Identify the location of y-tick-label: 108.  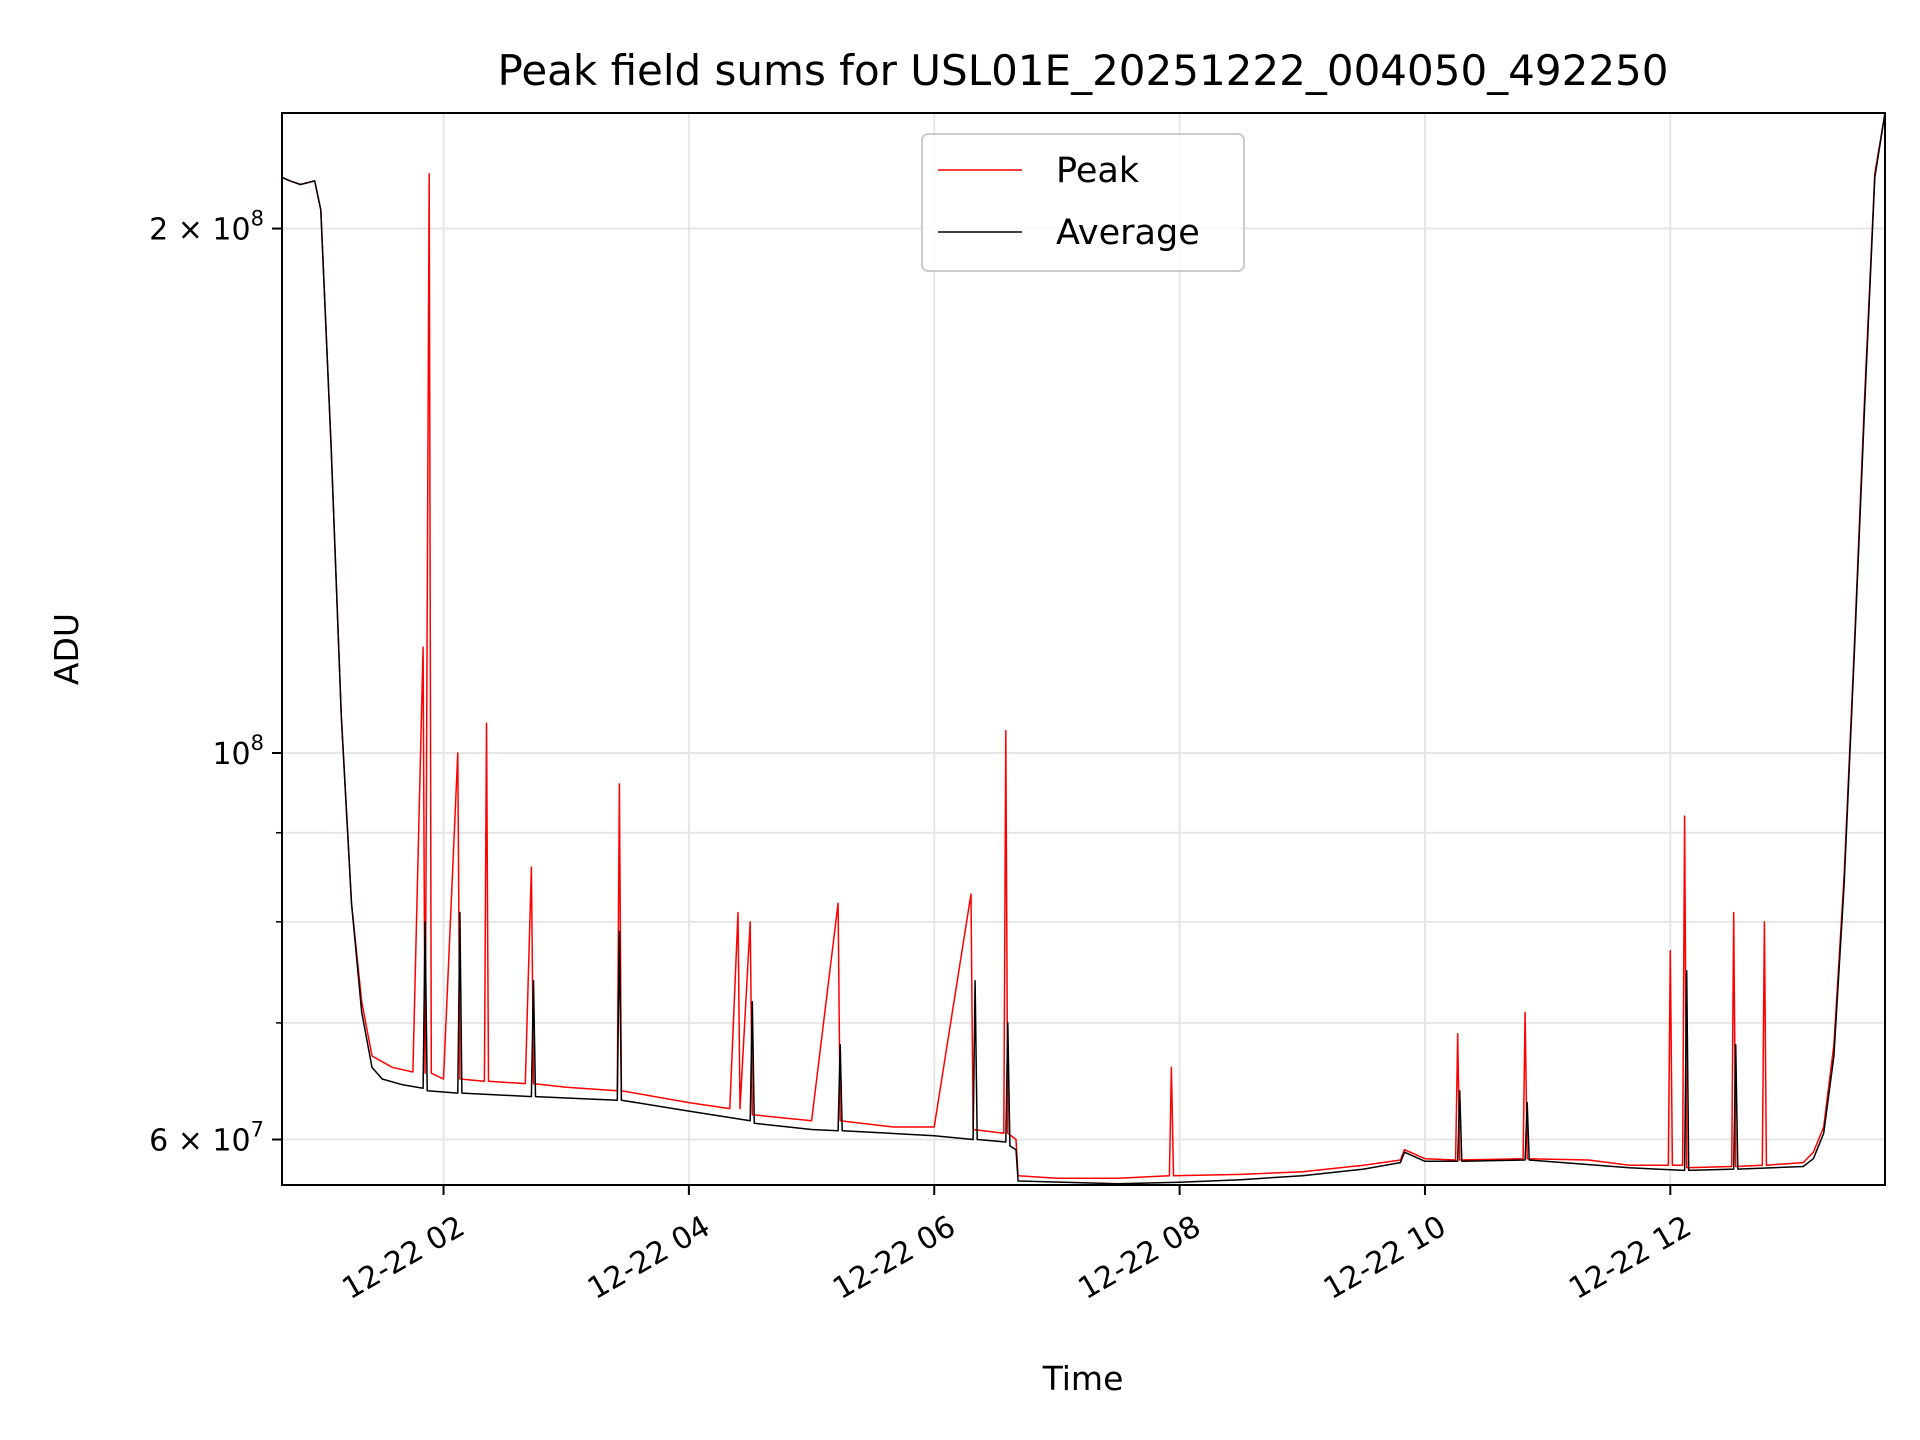
(238, 751).